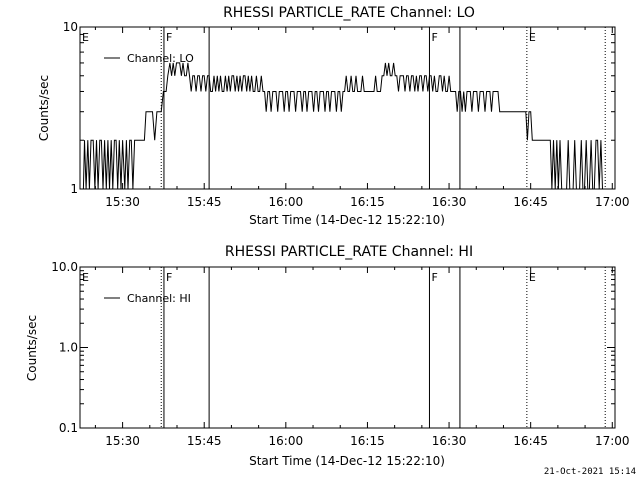 The image size is (640, 485). What do you see at coordinates (349, 252) in the screenshot?
I see `hi-panel-title: RHESSI PARTICLE_RATE Channel: HI` at bounding box center [349, 252].